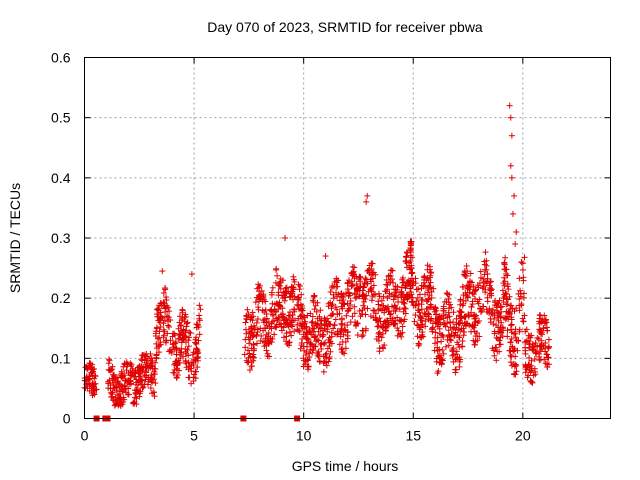  I want to click on y-tick-label: 0.3, so click(61, 238).